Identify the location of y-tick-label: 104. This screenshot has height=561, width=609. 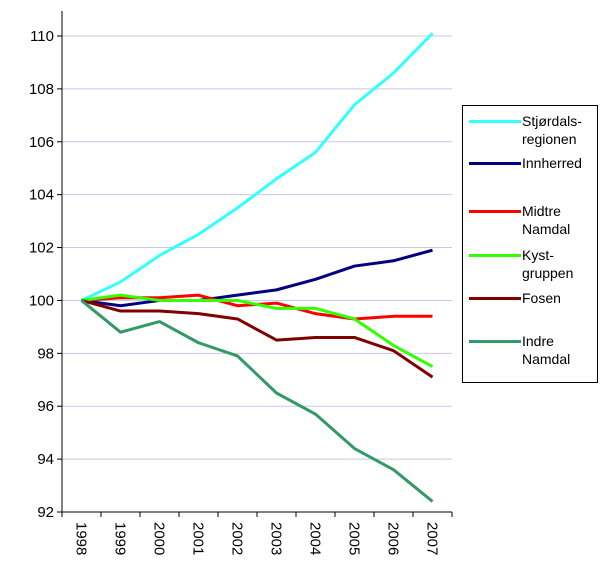
(41, 195).